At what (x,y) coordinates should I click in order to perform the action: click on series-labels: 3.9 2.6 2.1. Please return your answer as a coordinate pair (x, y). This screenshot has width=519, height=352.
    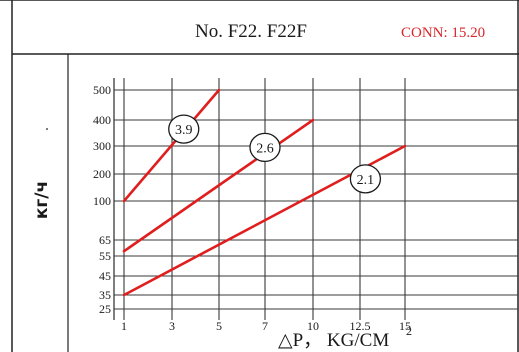
    Looking at the image, I should click on (275, 154).